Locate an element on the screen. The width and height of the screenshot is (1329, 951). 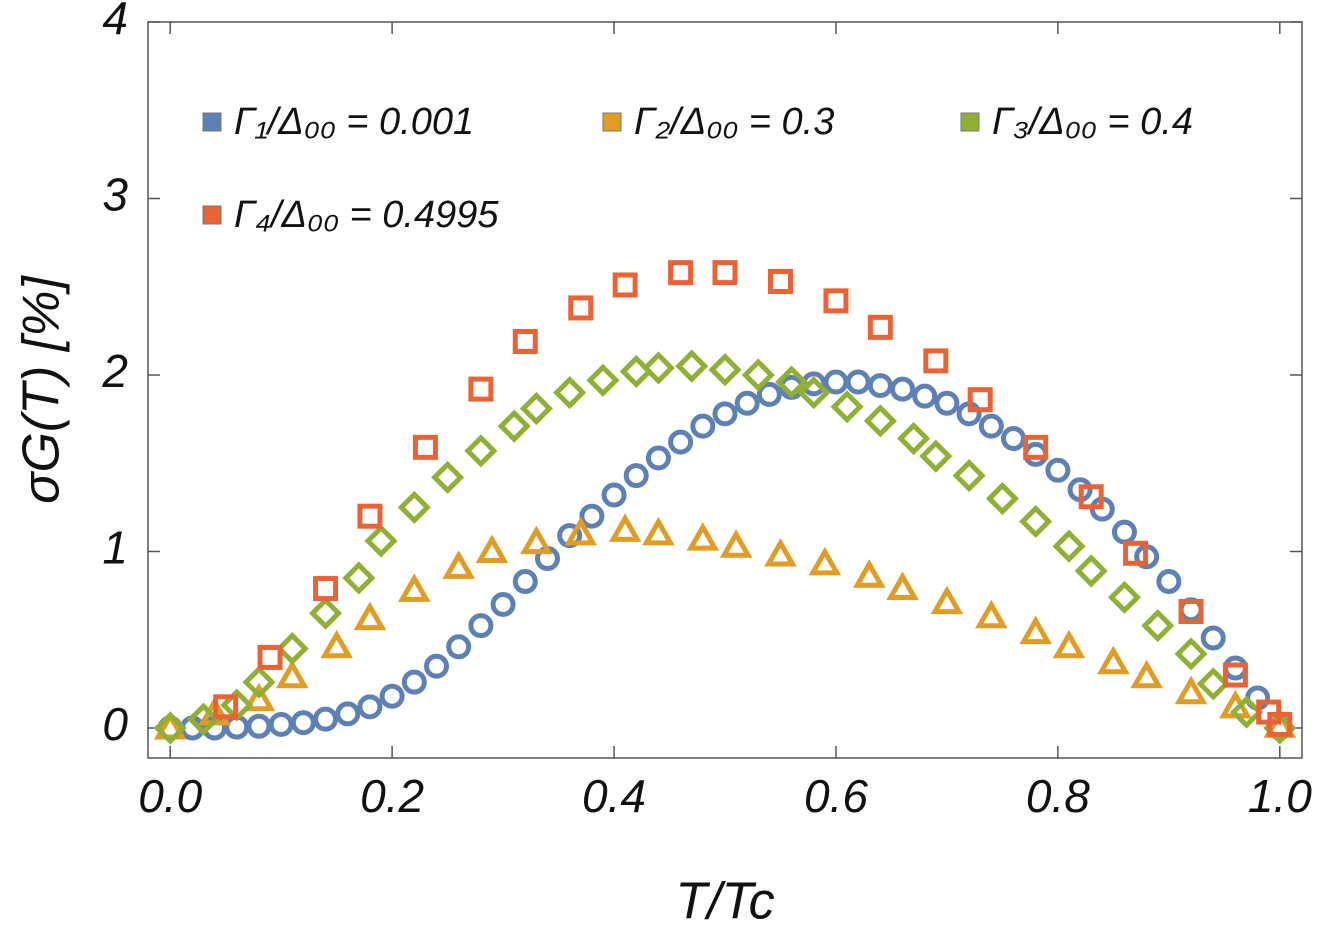
legend-label: Γ₄/Δ₀₀ = 0.4995 is located at coordinates (366, 215).